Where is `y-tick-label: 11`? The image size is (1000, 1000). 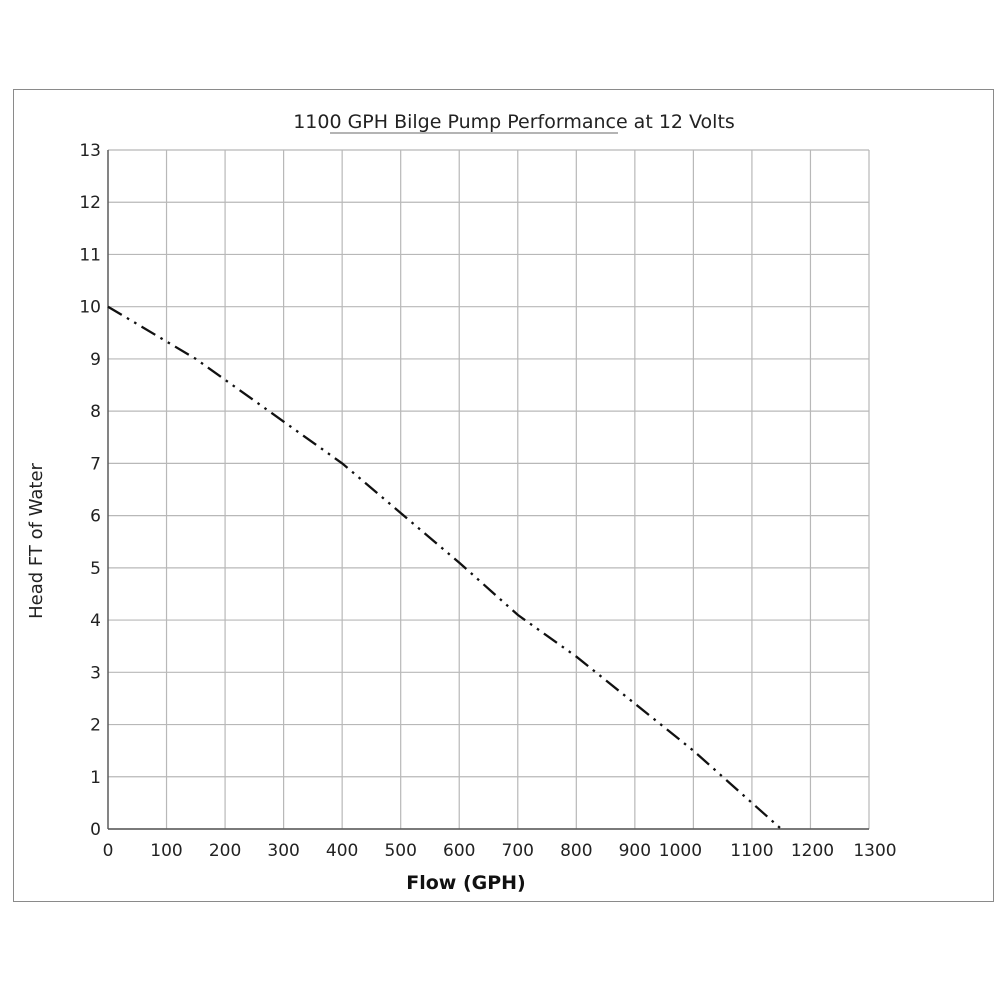 y-tick-label: 11 is located at coordinates (90, 255).